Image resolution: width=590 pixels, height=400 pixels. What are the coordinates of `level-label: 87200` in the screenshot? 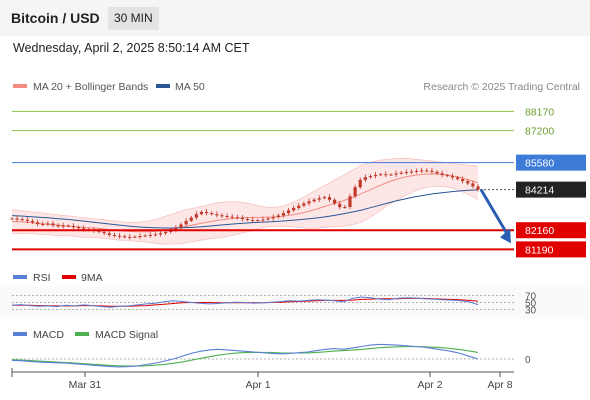 It's located at (539, 132).